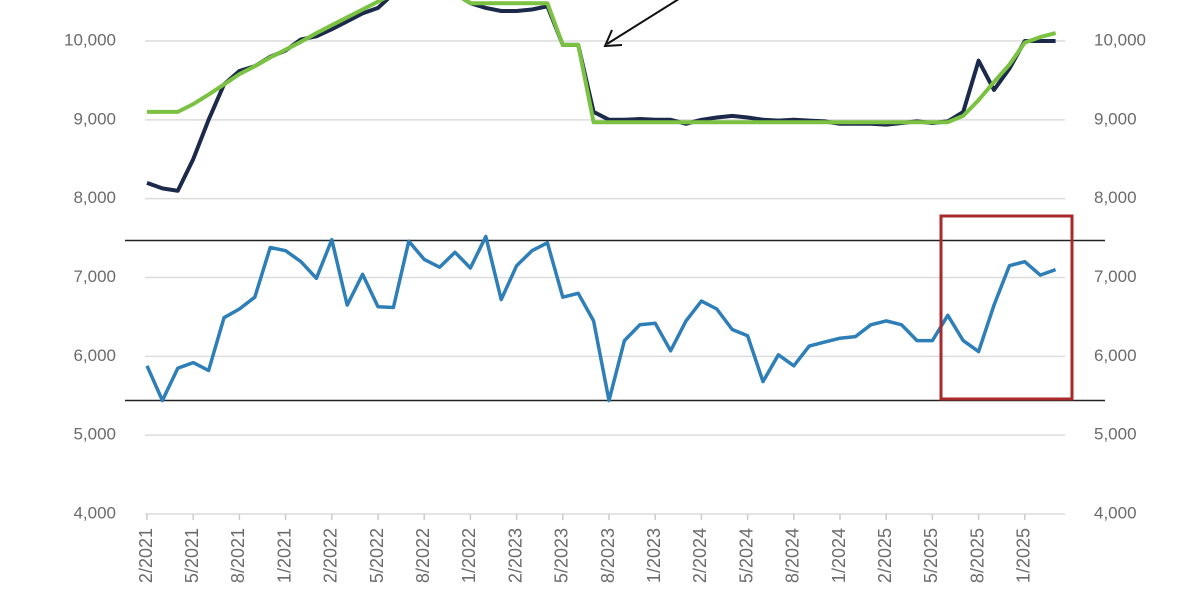  What do you see at coordinates (1115, 197) in the screenshot?
I see `y2-tick-label: 8,000` at bounding box center [1115, 197].